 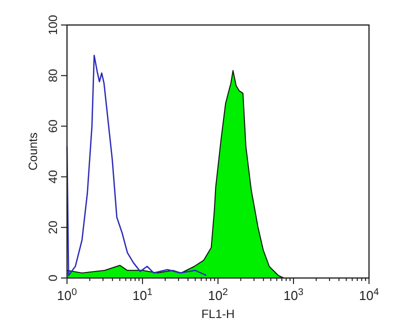 I want to click on y-tick-label: 80, so click(x=53, y=75).